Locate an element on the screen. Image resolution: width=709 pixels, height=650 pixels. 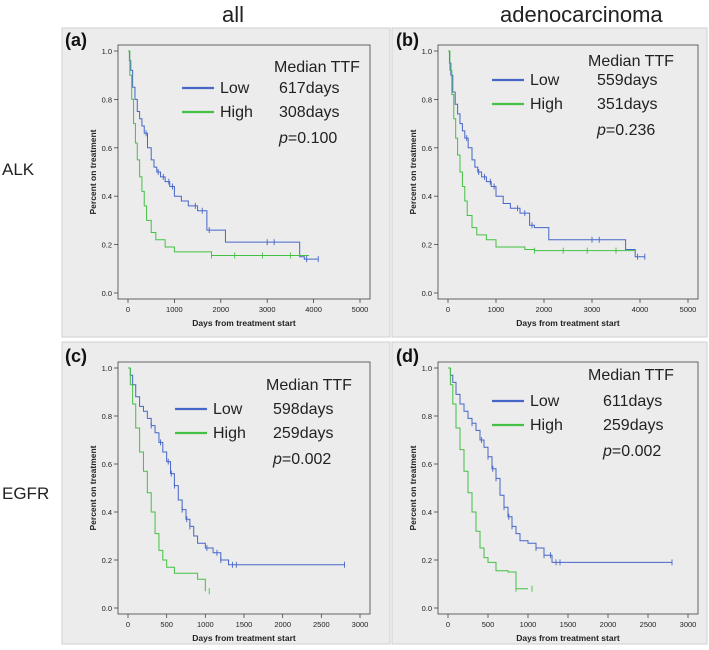
row-label-alk: ALK is located at coordinates (18, 169).